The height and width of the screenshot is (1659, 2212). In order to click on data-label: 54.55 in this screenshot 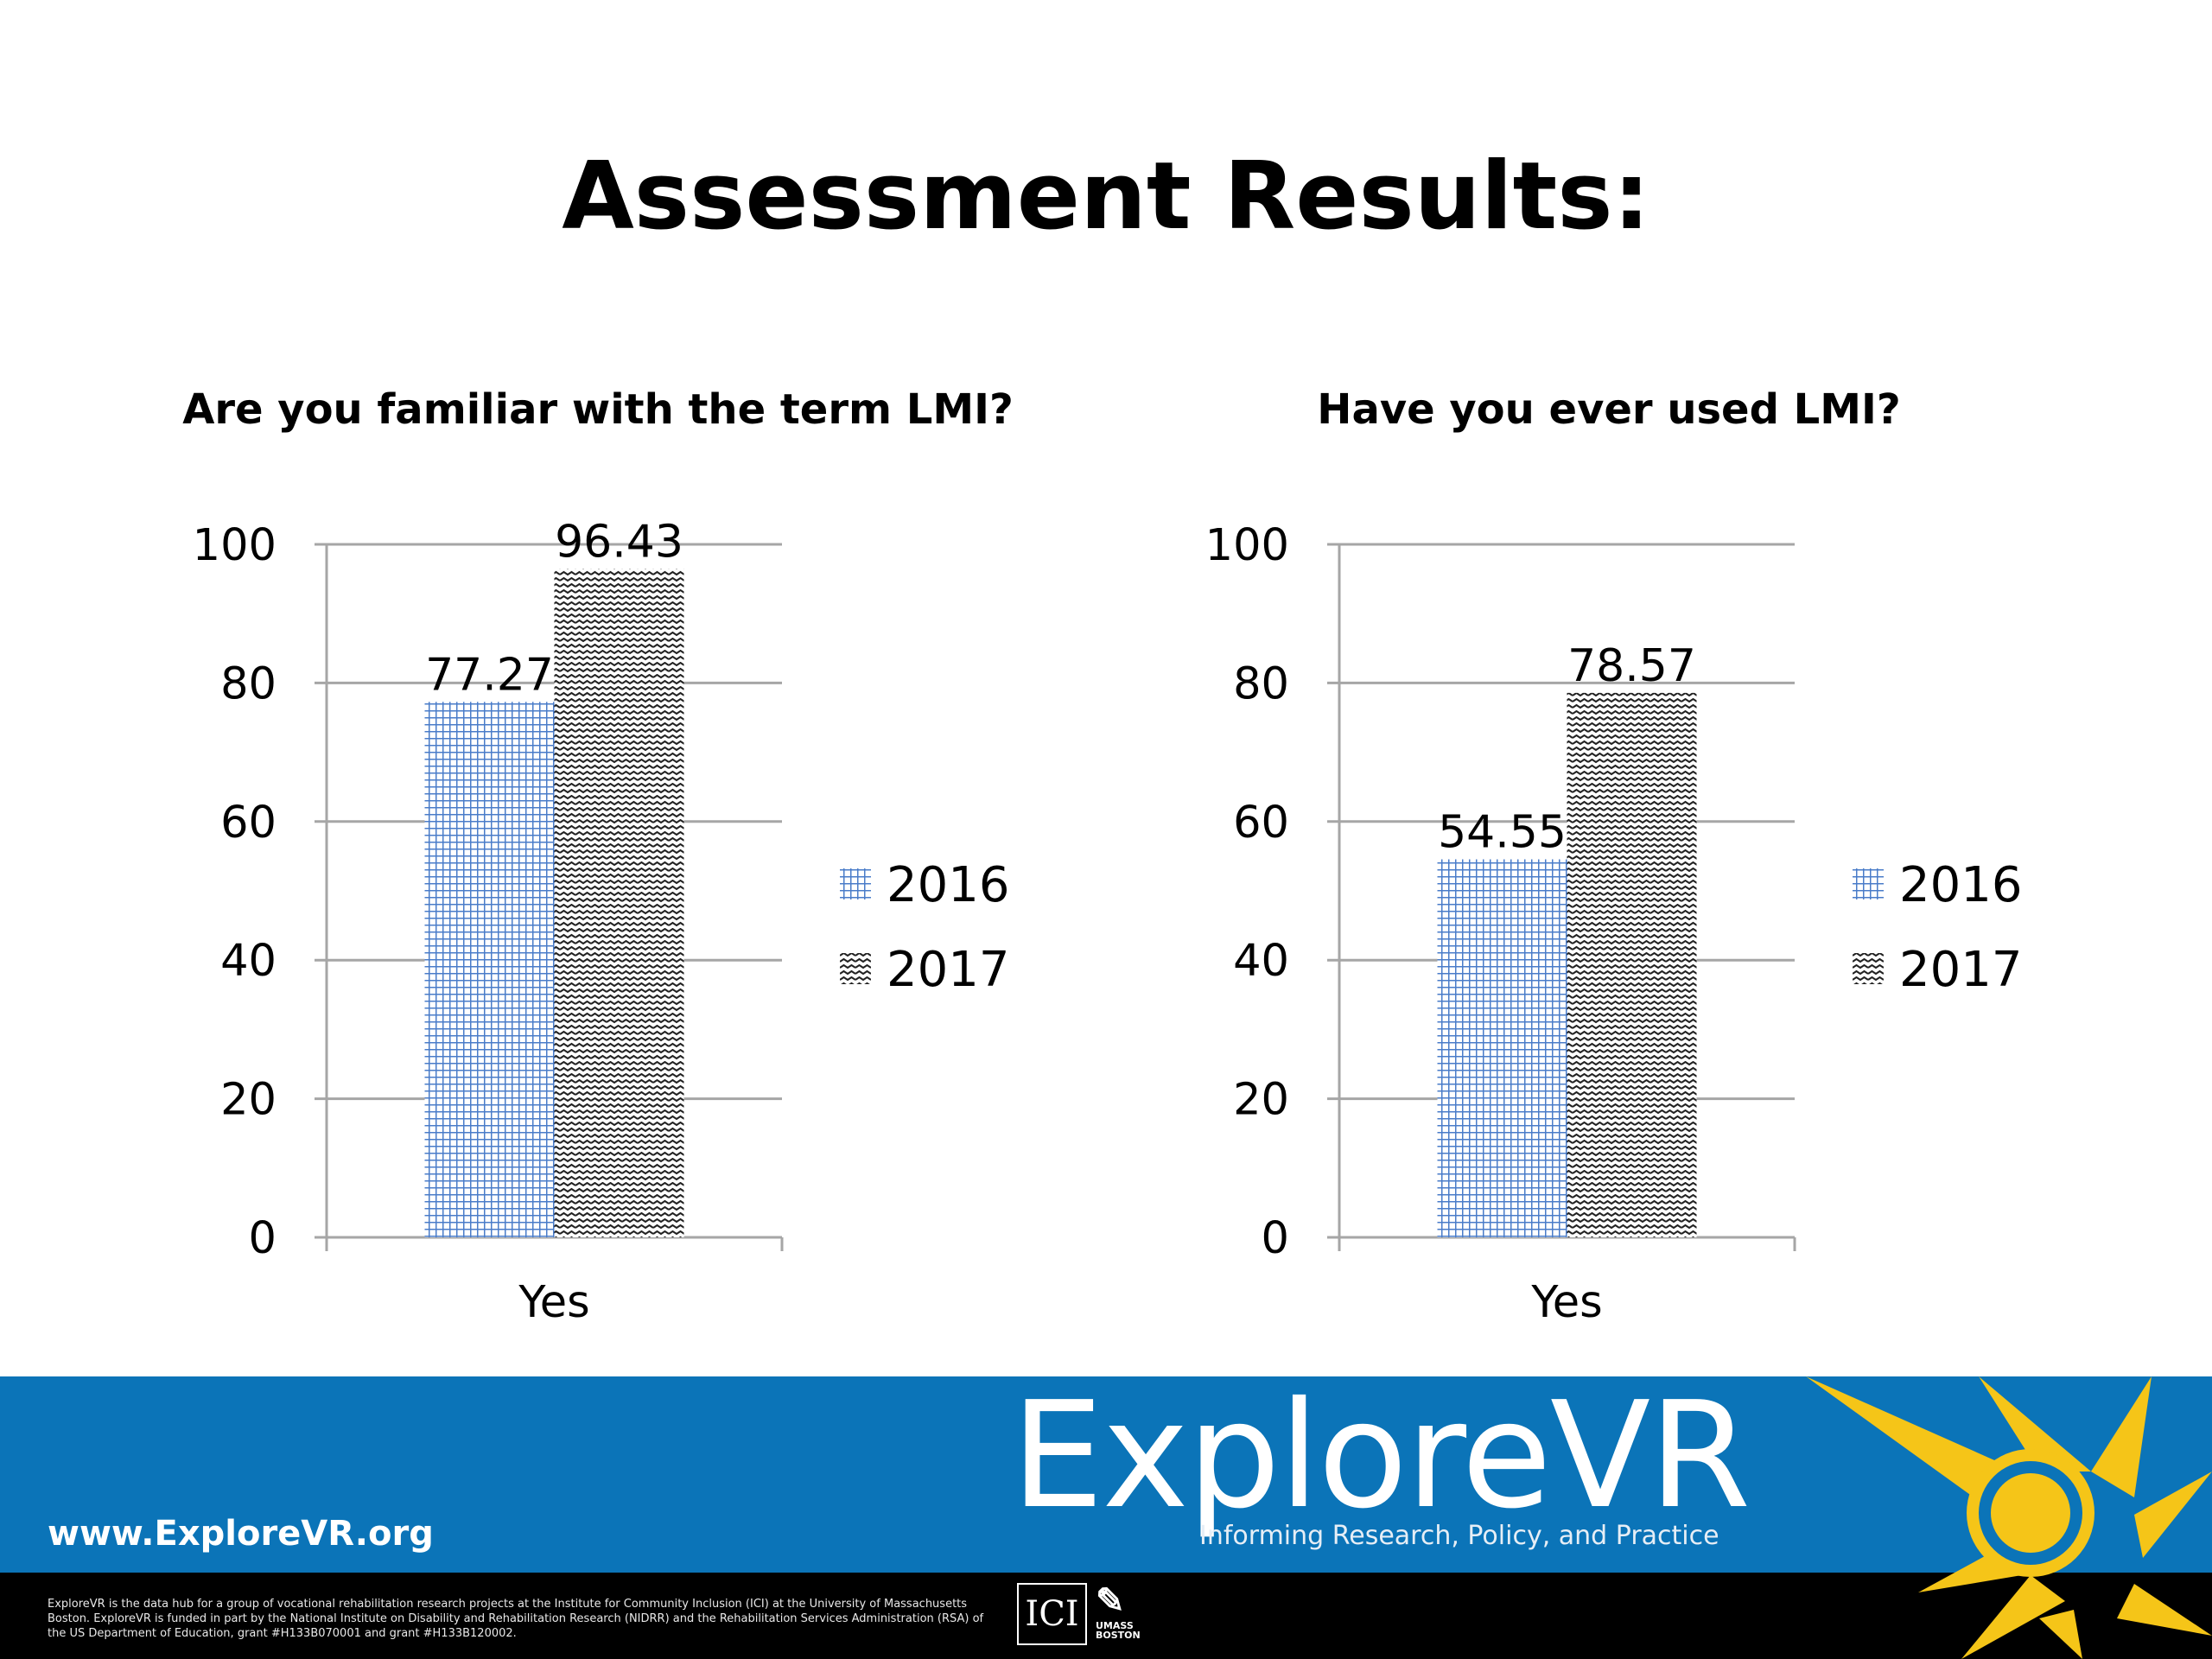, I will do `click(1502, 833)`.